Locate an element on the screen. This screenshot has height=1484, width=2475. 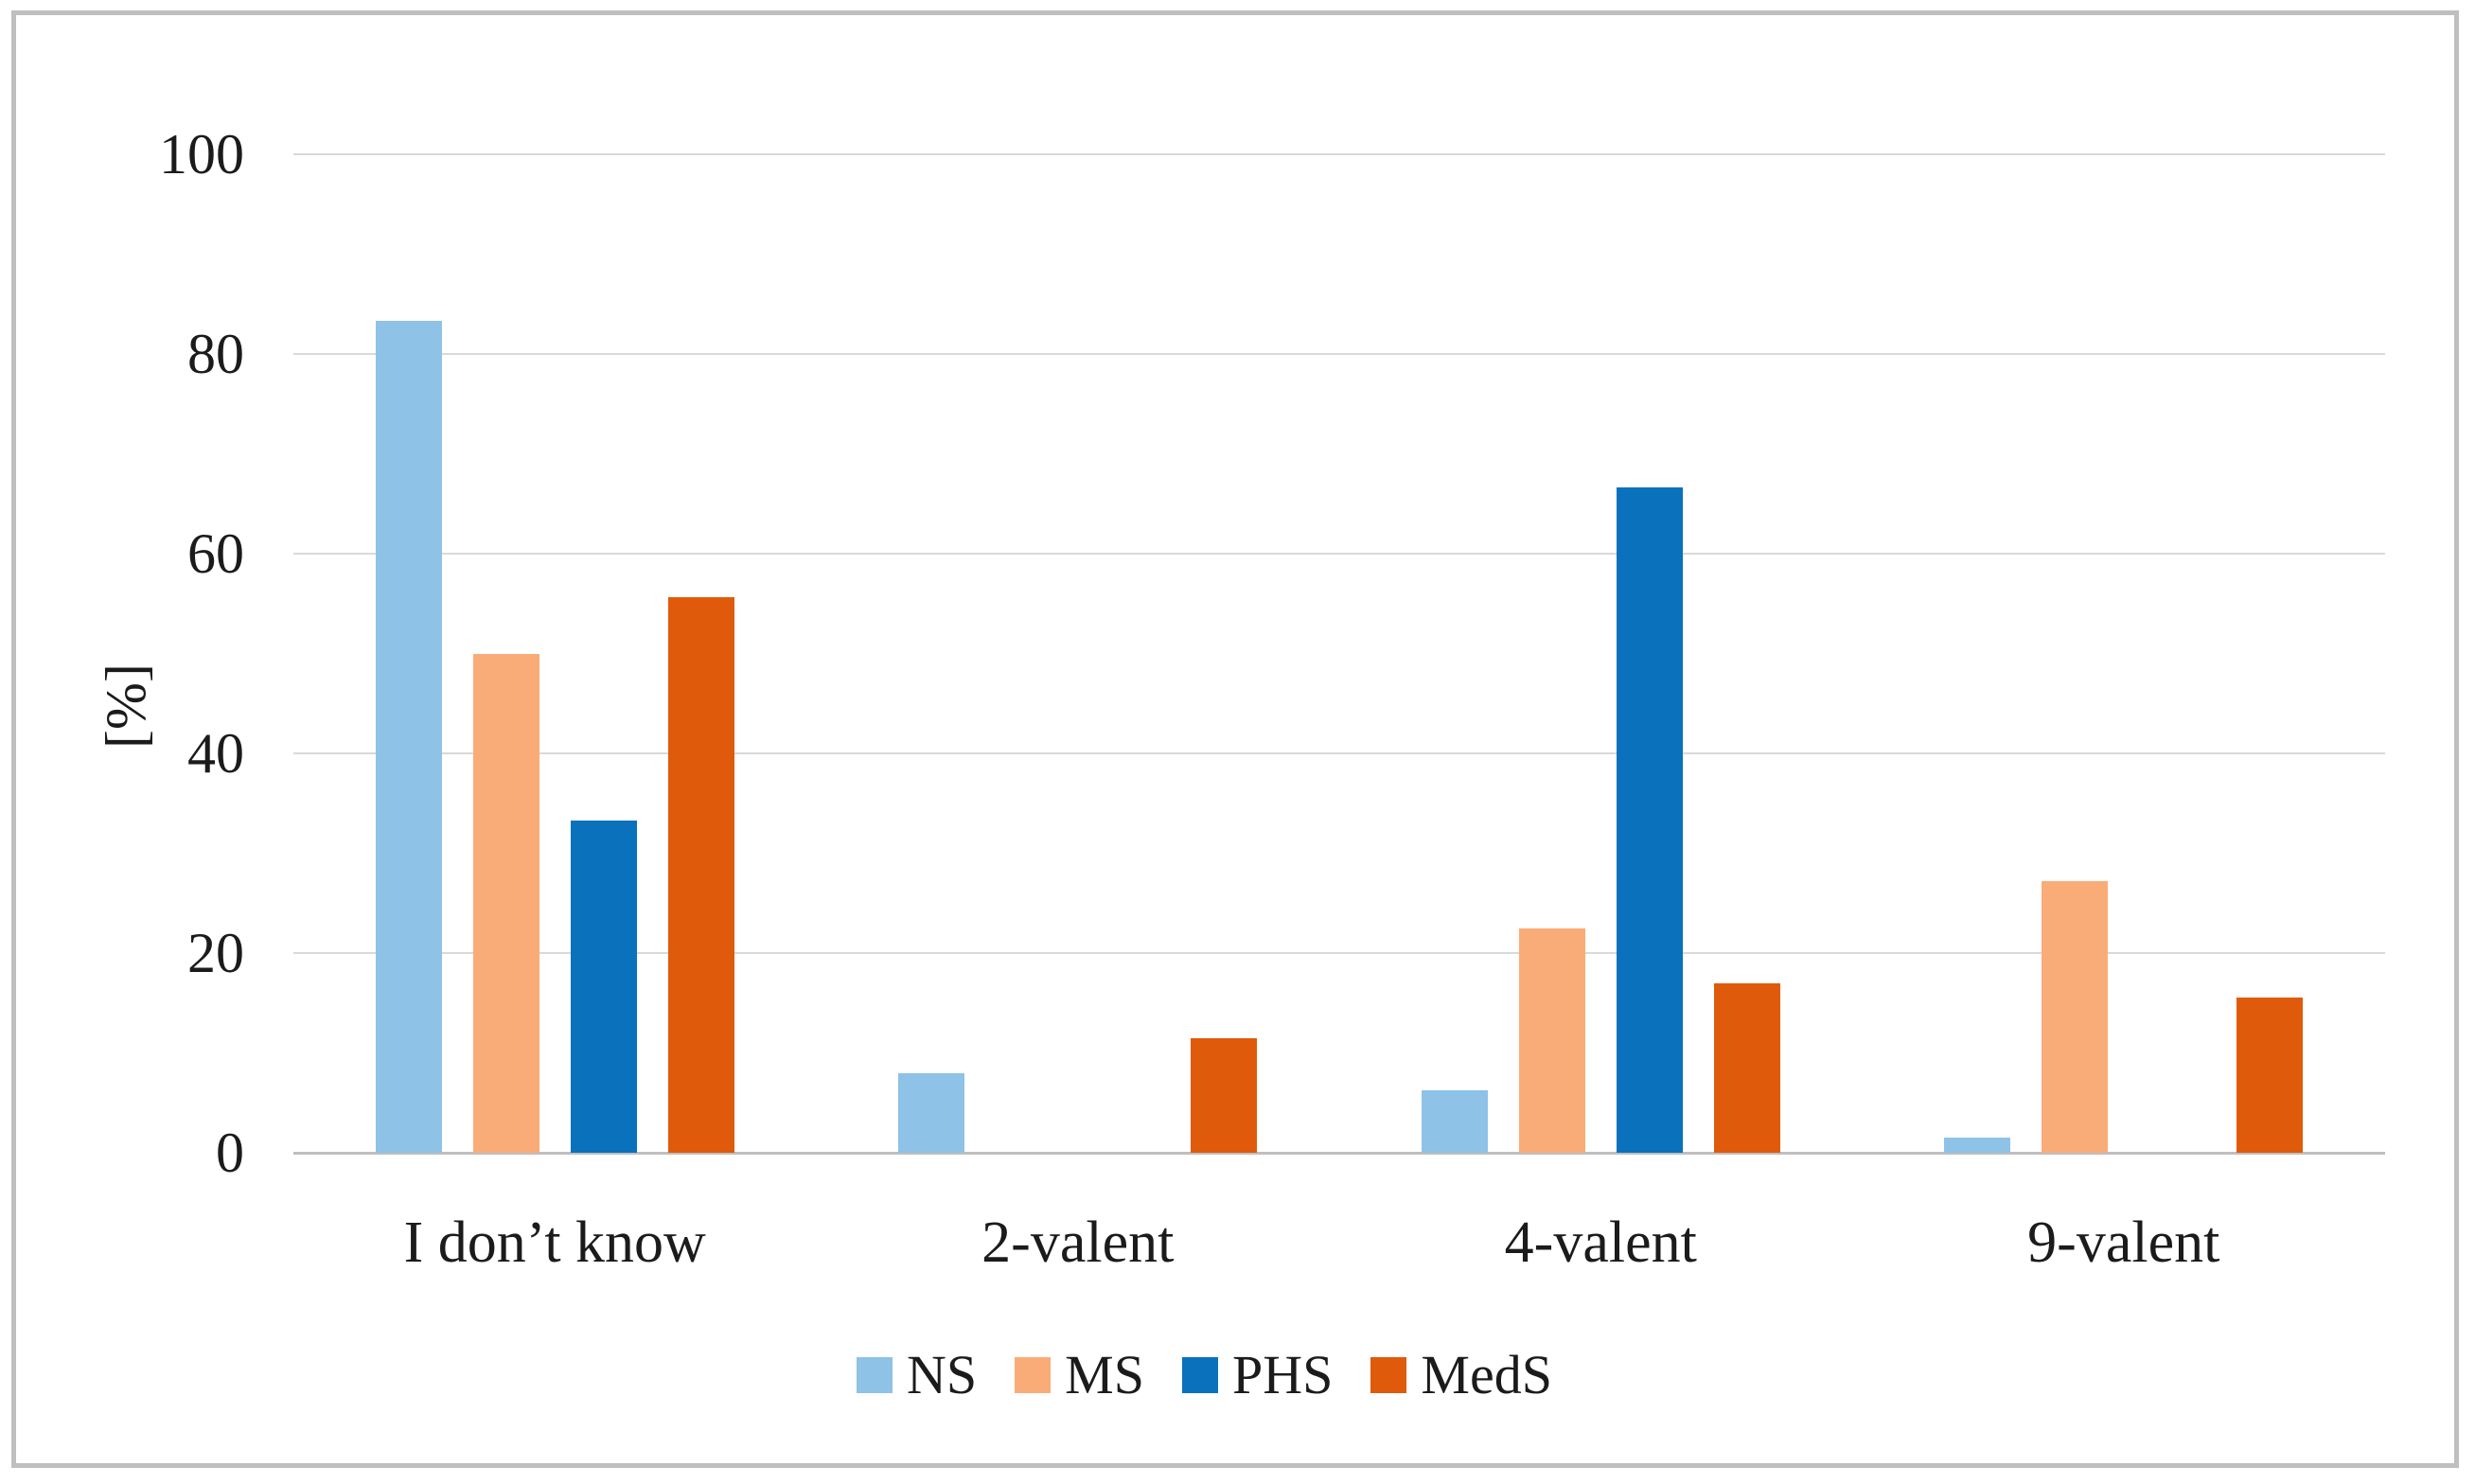
legend-label-ms: MS is located at coordinates (1104, 1374).